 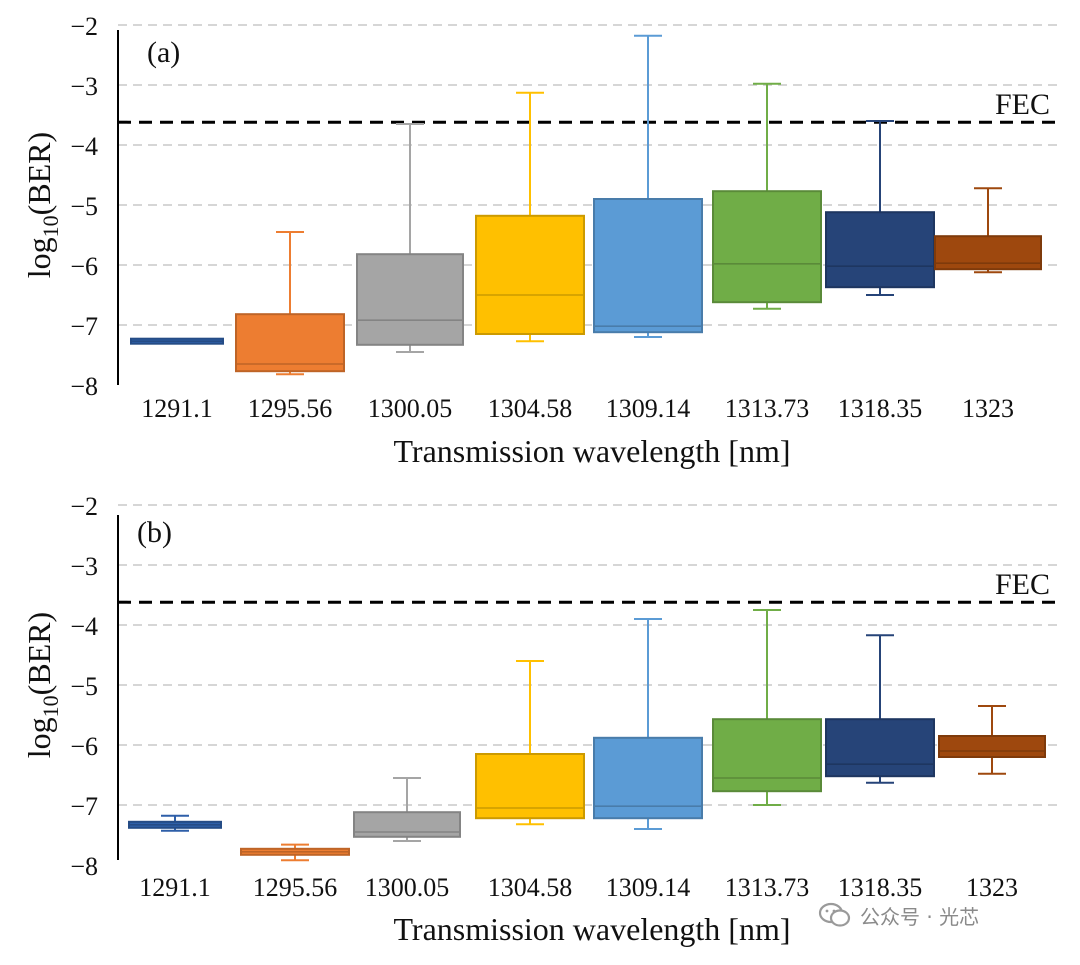 I want to click on watermark: 公众号 · 光芯, so click(x=898, y=915).